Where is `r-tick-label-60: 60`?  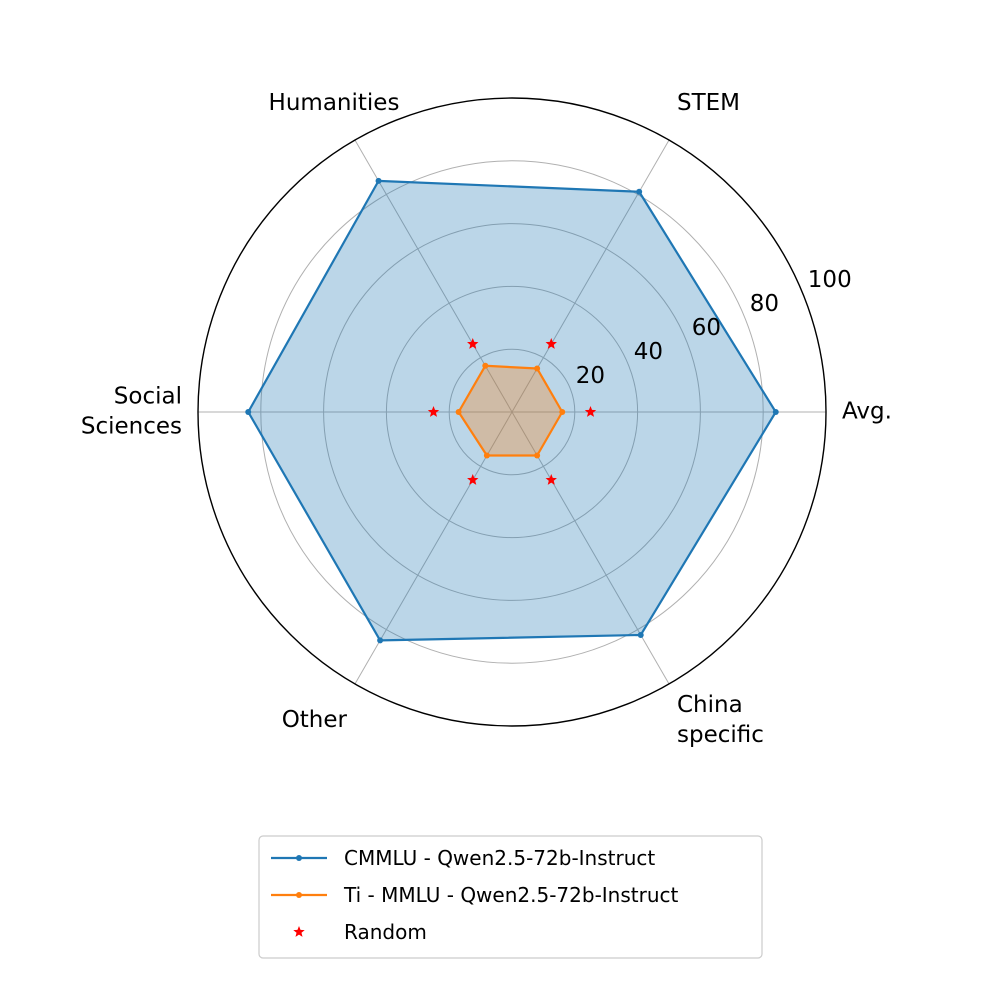 r-tick-label-60: 60 is located at coordinates (706, 328).